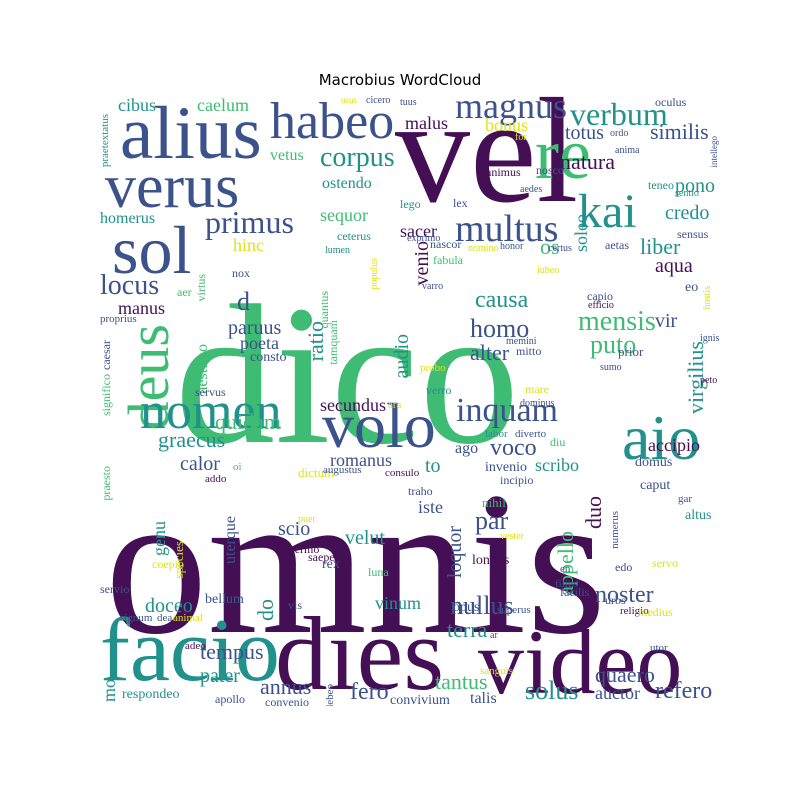  Describe the element at coordinates (200, 464) in the screenshot. I see `word-calor: calor` at that location.